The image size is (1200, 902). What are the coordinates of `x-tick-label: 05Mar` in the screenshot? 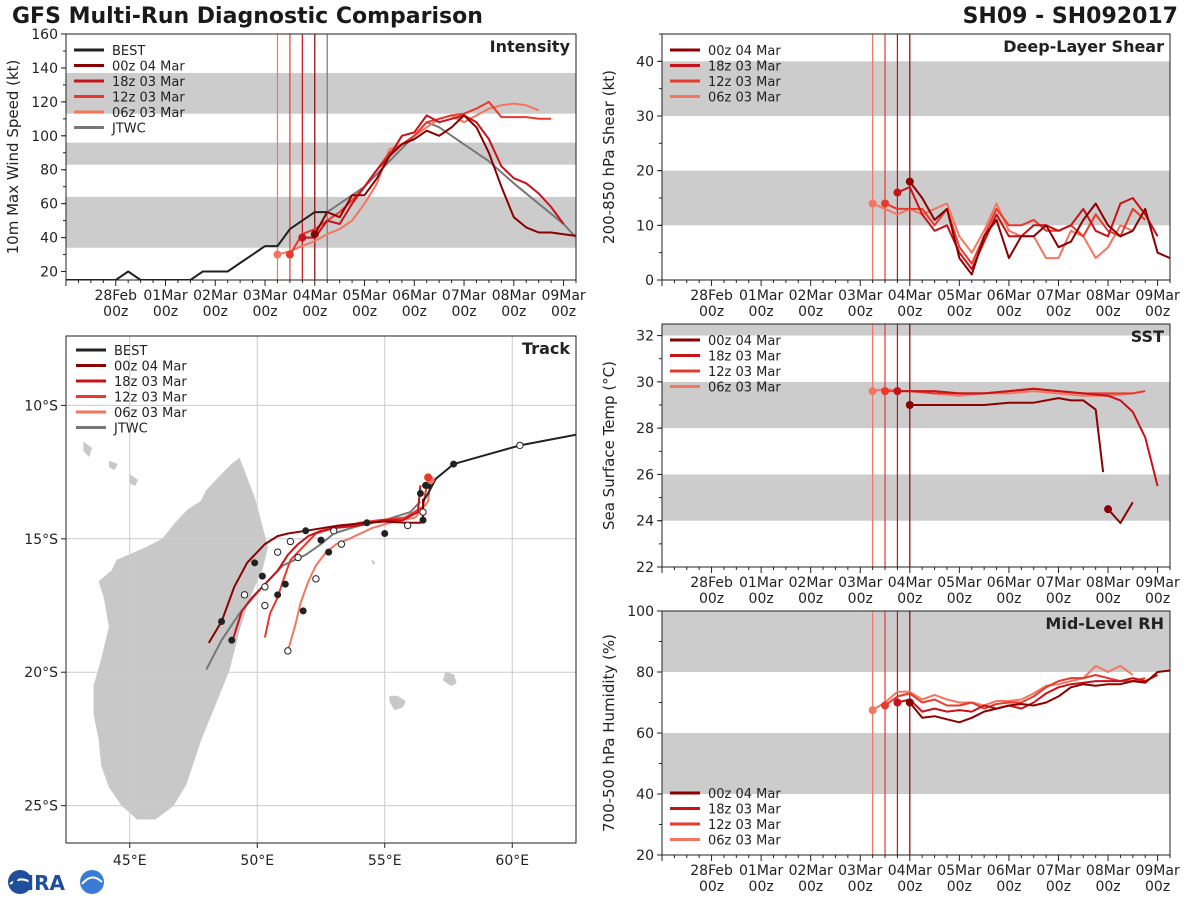 It's located at (959, 296).